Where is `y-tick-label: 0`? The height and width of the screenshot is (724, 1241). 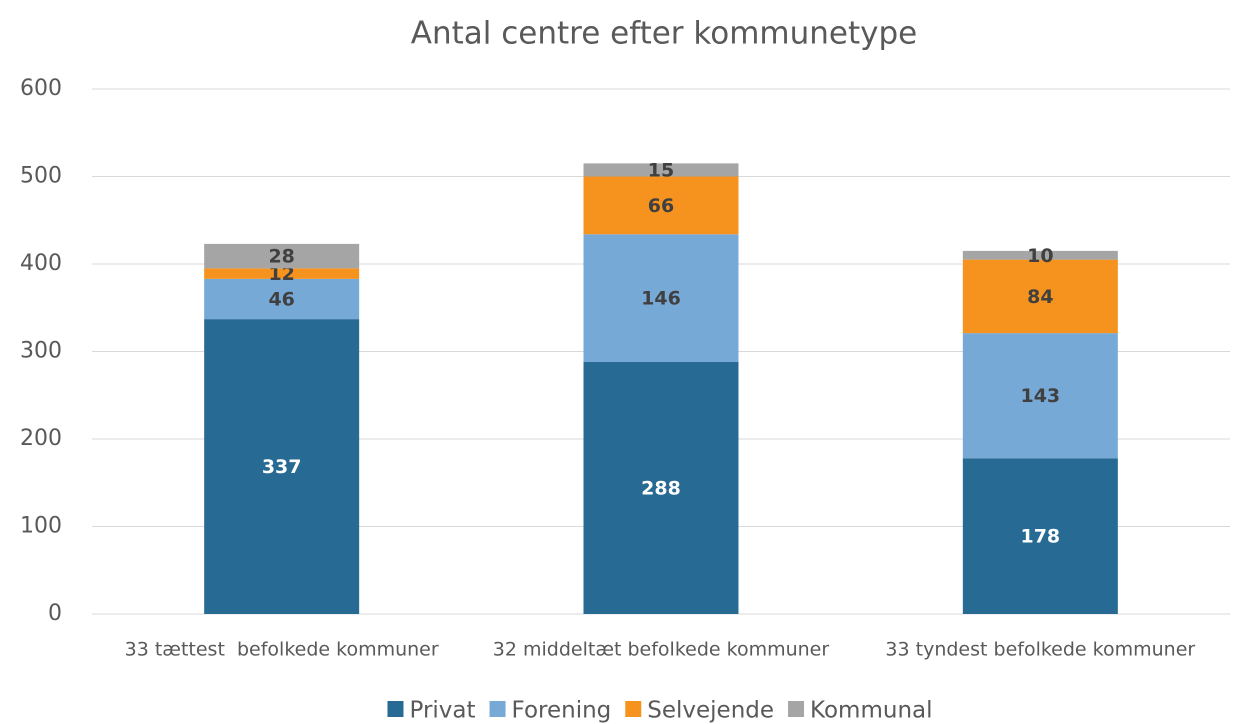 y-tick-label: 0 is located at coordinates (55, 613).